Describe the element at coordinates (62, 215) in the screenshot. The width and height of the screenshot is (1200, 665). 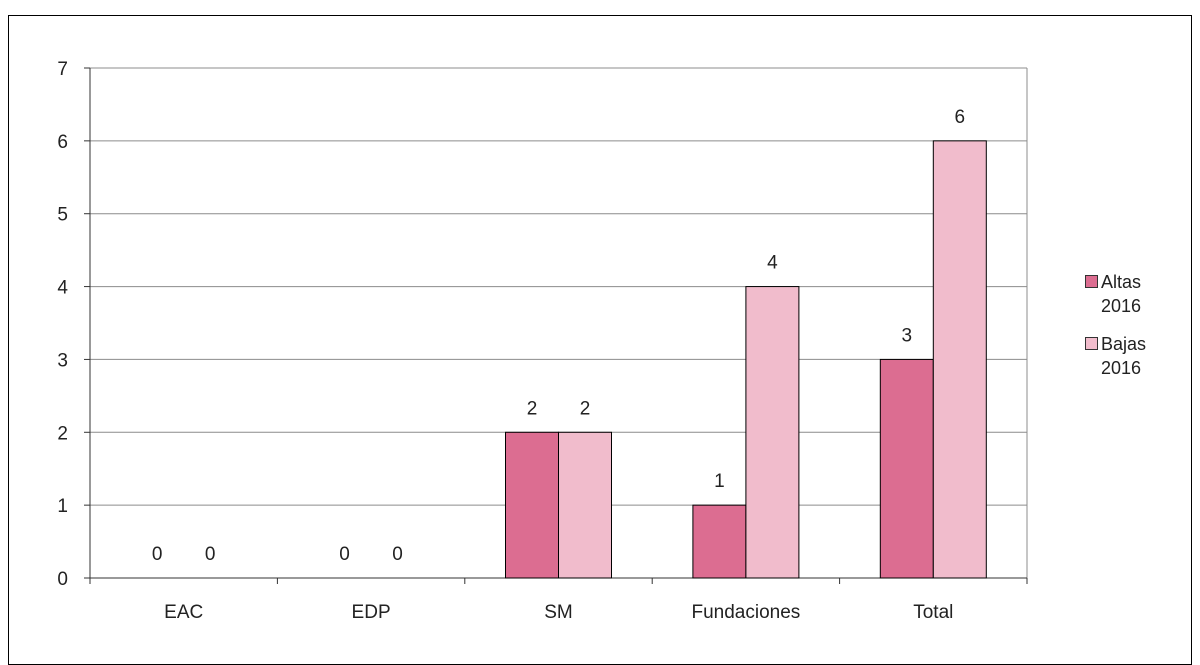
I see `y-tick-label: 5` at that location.